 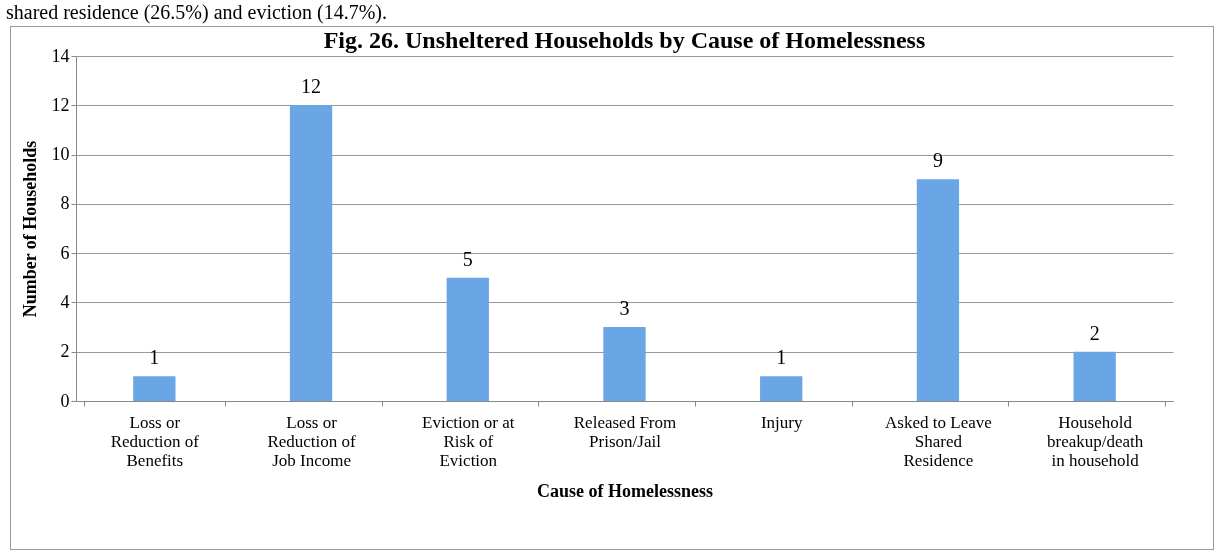 What do you see at coordinates (468, 441) in the screenshot?
I see `x-tick-label: Eviction or at Risk of Eviction` at bounding box center [468, 441].